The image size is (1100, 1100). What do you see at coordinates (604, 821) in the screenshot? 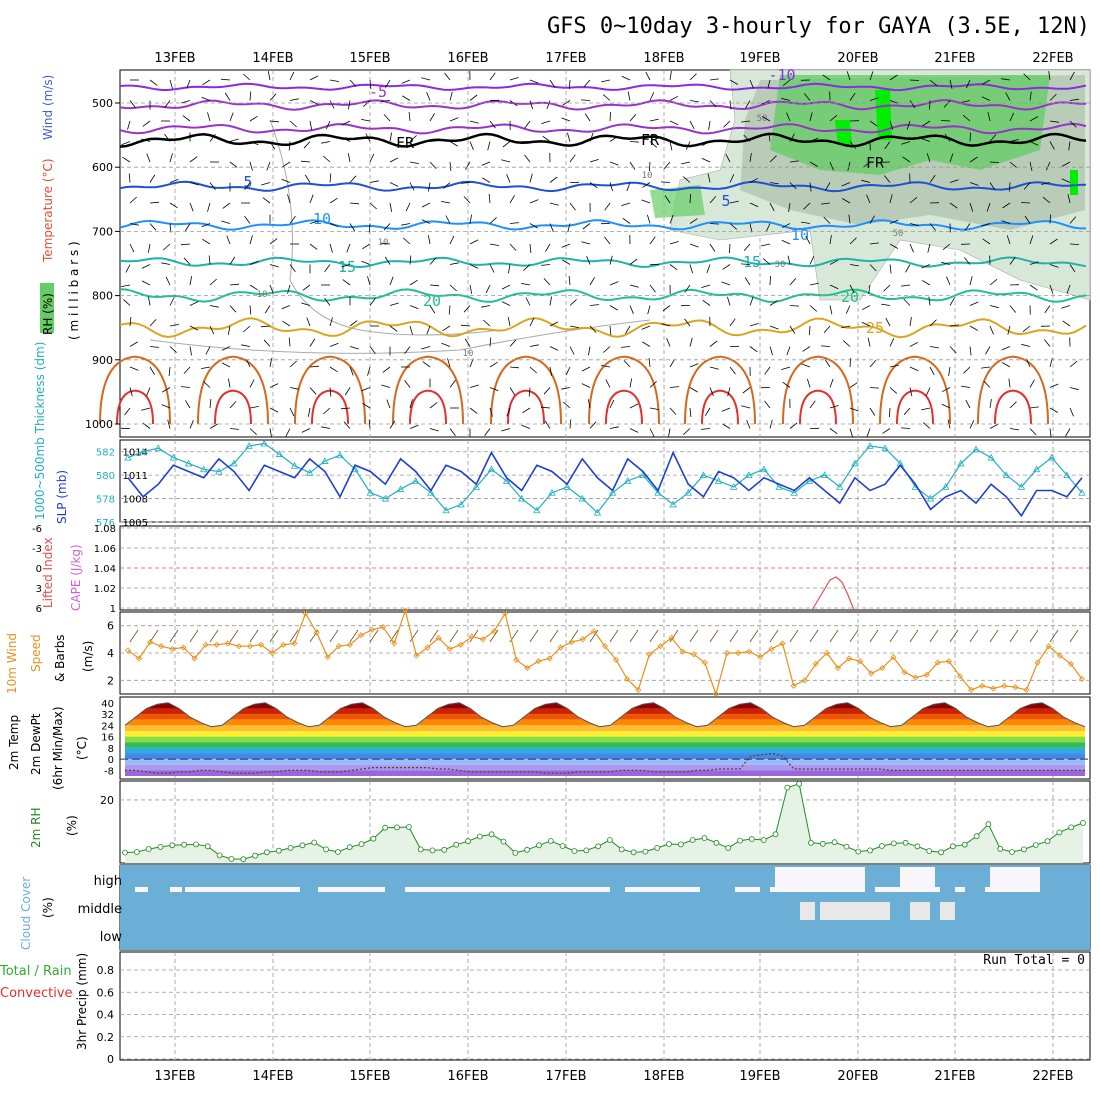
I see `rh-line` at bounding box center [604, 821].